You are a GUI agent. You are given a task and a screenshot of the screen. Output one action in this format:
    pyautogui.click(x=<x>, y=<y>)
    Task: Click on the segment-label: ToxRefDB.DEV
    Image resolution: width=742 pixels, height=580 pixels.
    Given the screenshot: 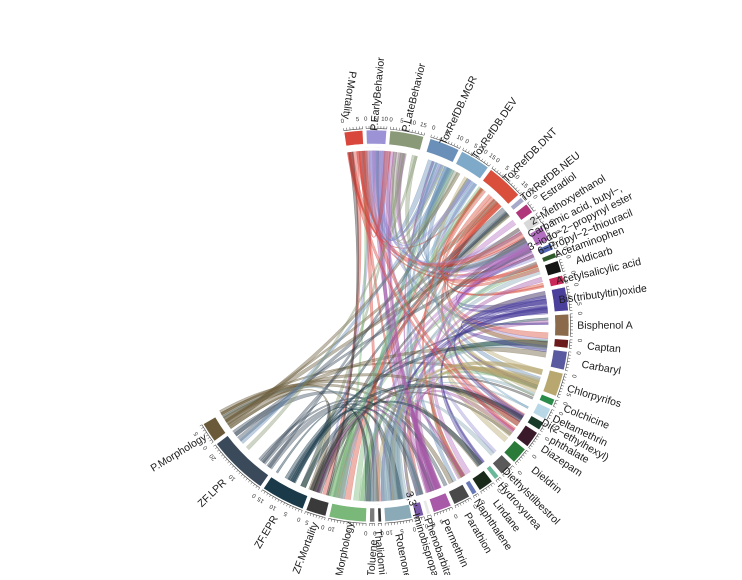 What is the action you would take?
    pyautogui.click(x=495, y=129)
    